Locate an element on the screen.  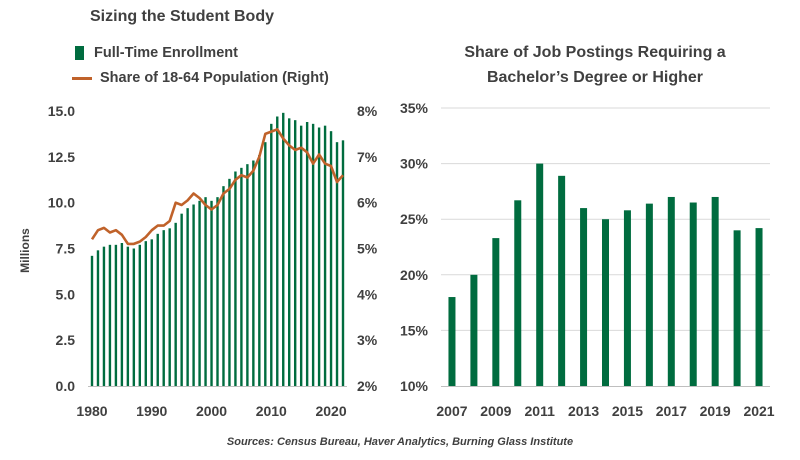
right-y-tick-label: 20% is located at coordinates (414, 275).